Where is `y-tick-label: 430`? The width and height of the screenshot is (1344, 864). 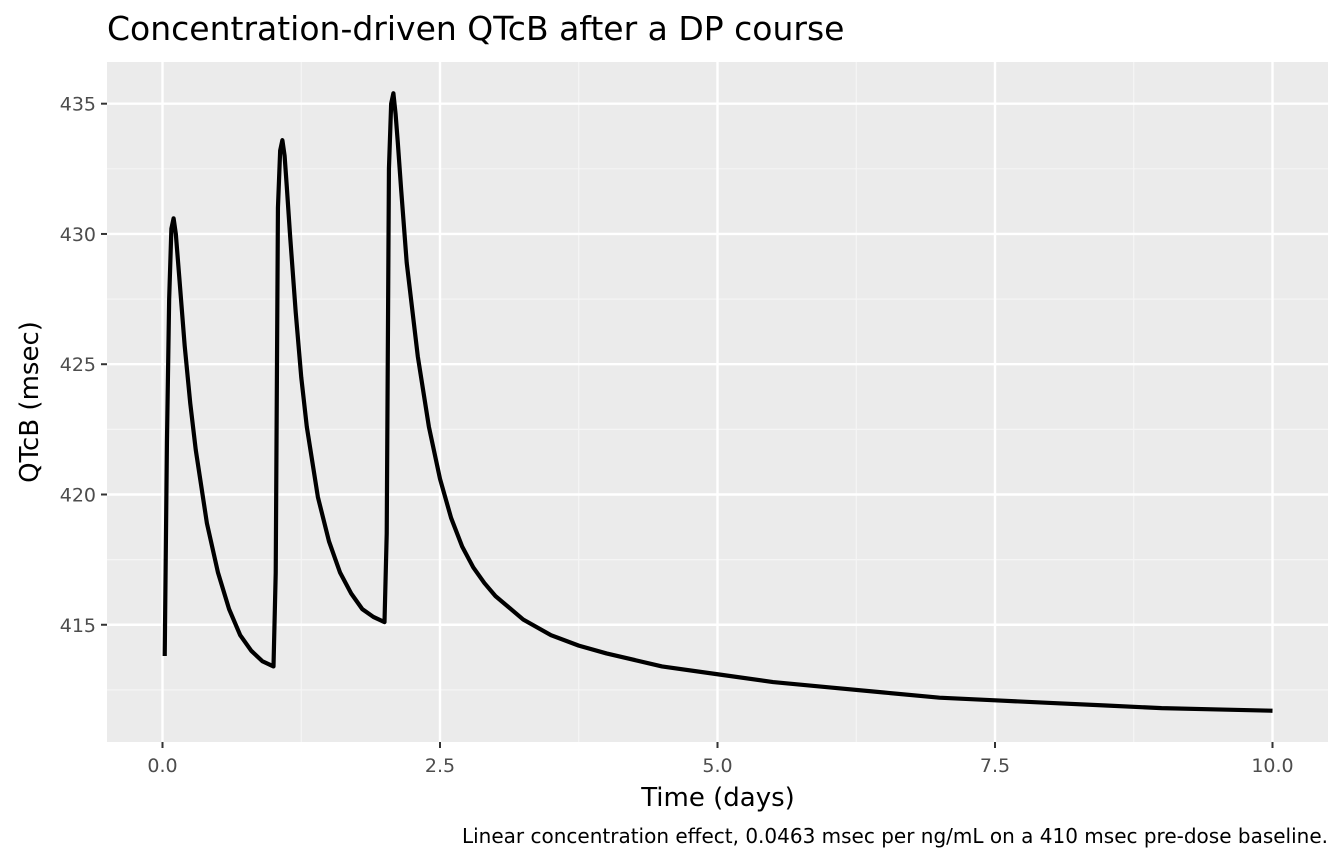 y-tick-label: 430 is located at coordinates (78, 235).